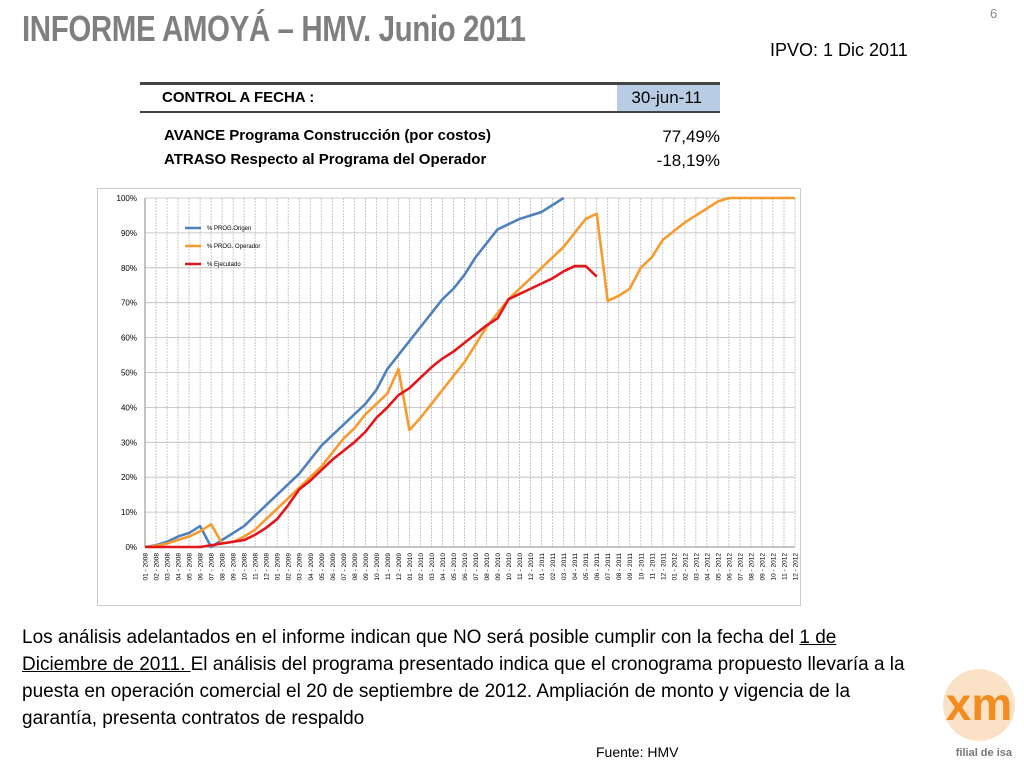 Image resolution: width=1024 pixels, height=768 pixels. I want to click on row-label: ATRASO Respecto al Programa del Operador, so click(325, 159).